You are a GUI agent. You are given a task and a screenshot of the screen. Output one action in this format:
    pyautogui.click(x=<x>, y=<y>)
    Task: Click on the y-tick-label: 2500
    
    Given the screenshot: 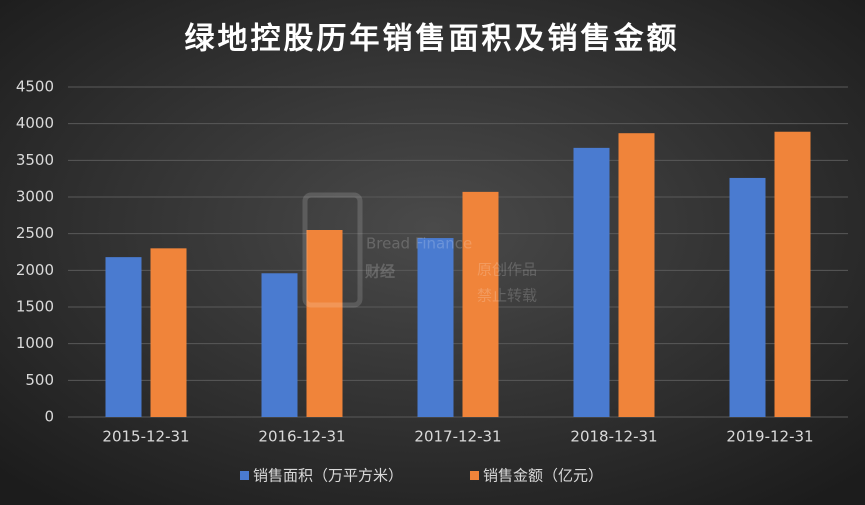 What is the action you would take?
    pyautogui.click(x=35, y=233)
    